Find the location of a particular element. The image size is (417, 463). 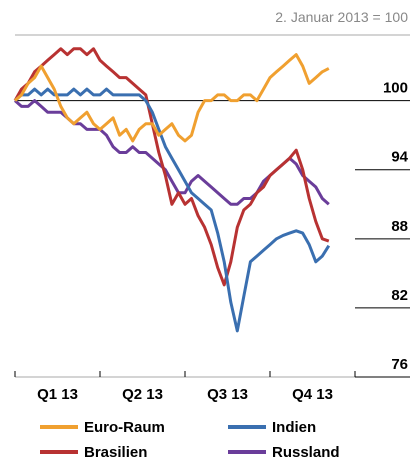

legend-label: Russland is located at coordinates (306, 452).